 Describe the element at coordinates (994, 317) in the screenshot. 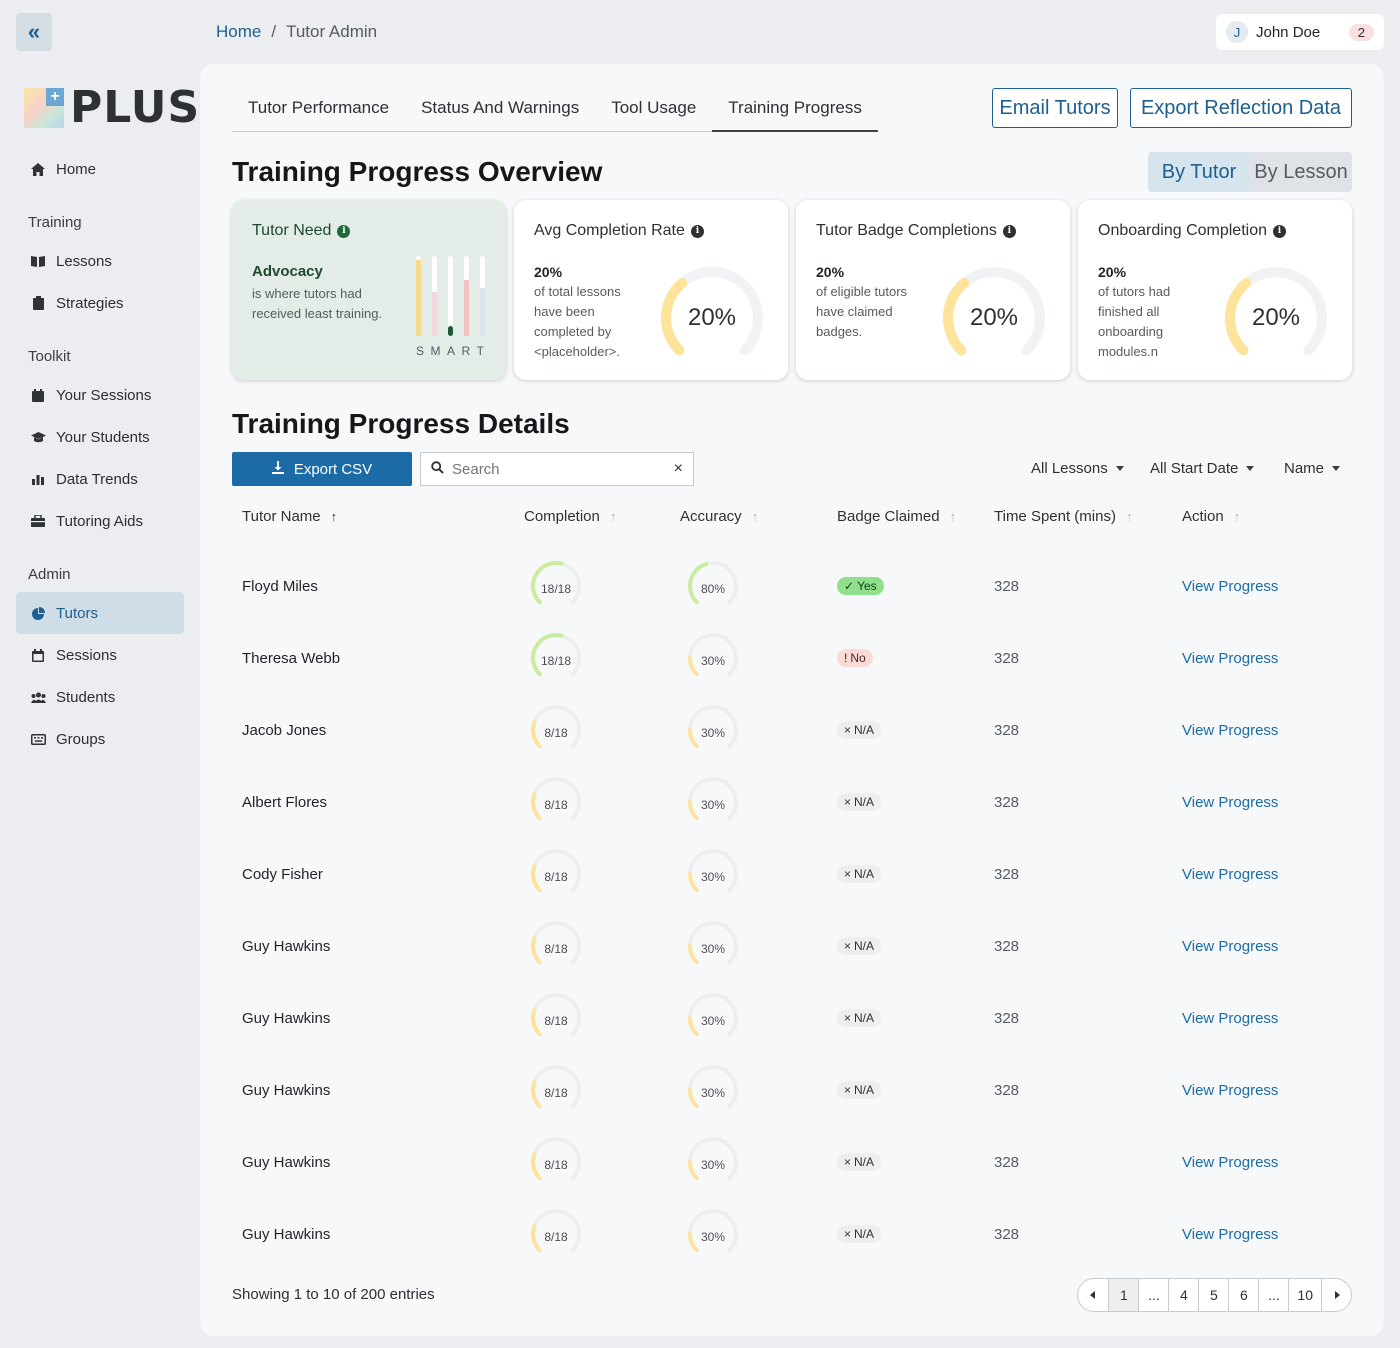

I see `ring-label: 20%` at that location.